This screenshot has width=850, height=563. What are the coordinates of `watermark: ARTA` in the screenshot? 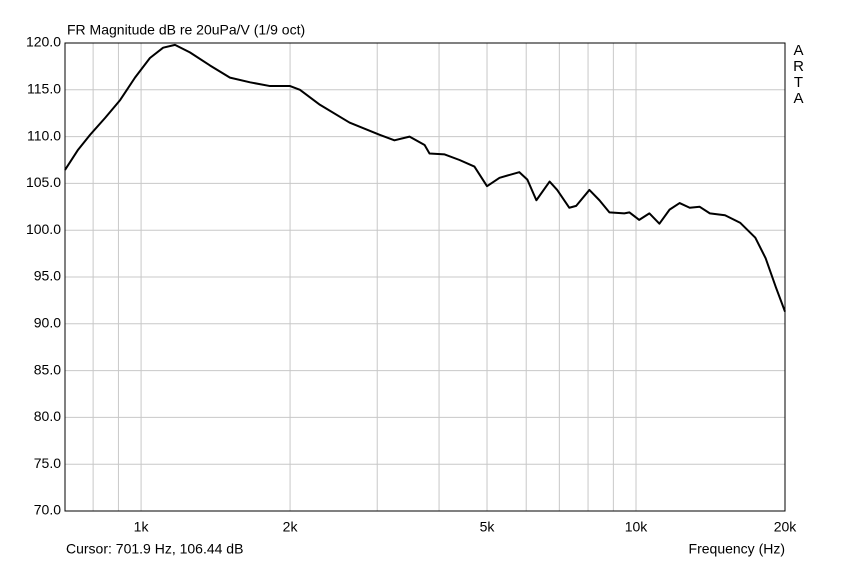 It's located at (798, 74).